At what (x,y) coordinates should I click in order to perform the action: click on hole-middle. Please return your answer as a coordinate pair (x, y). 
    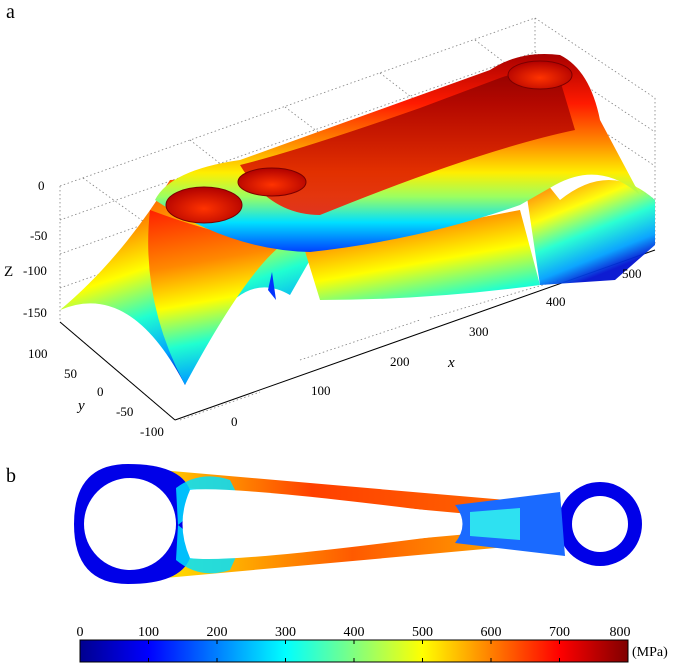
    Looking at the image, I should click on (272, 182).